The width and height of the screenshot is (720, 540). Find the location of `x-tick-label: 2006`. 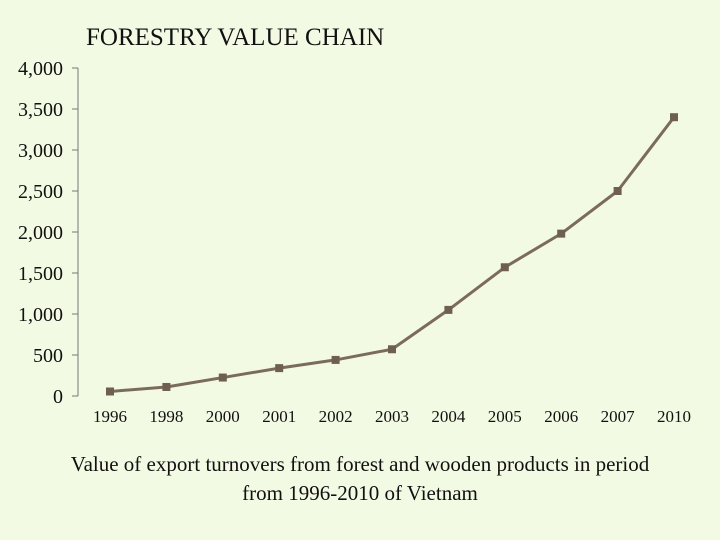

x-tick-label: 2006 is located at coordinates (561, 416).